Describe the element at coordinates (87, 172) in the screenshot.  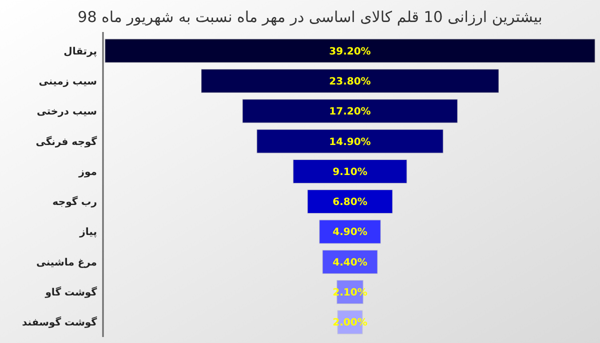
I see `category-label: موز` at that location.